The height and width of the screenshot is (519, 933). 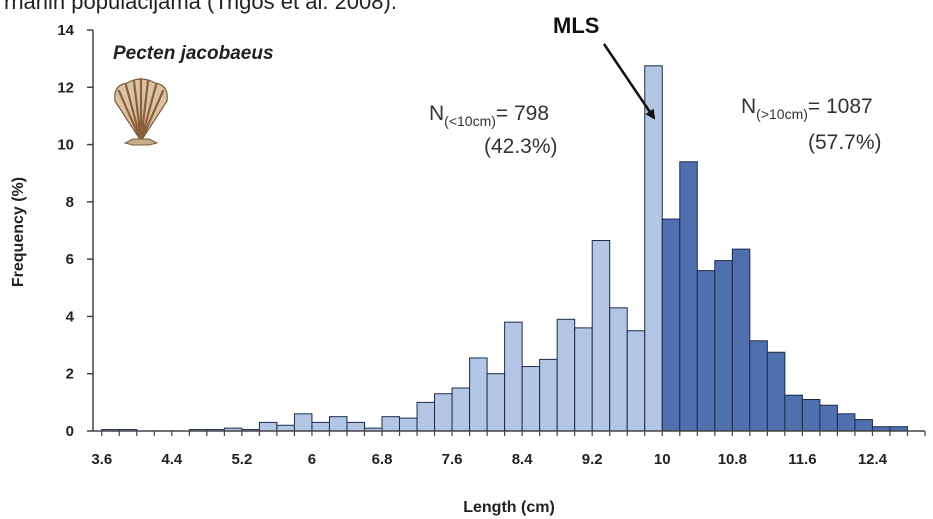 I want to click on x-tick-label: 7.6, so click(x=452, y=459).